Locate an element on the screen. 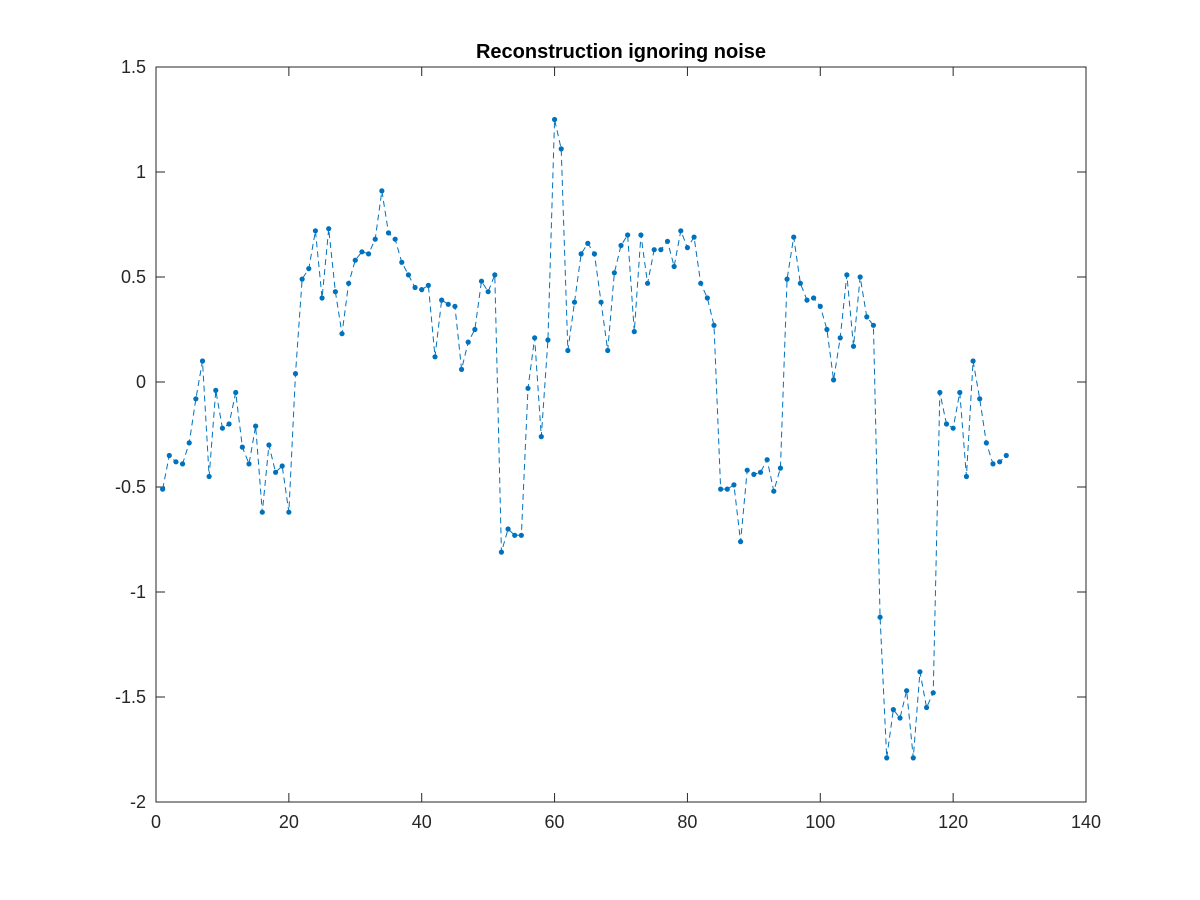  y-tick-label: -1.5 is located at coordinates (130, 697).